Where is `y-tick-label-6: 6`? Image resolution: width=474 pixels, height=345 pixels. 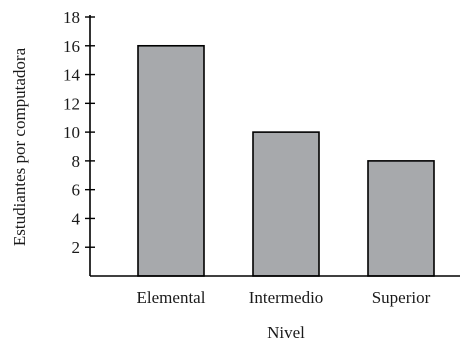 y-tick-label-6: 6 is located at coordinates (76, 190).